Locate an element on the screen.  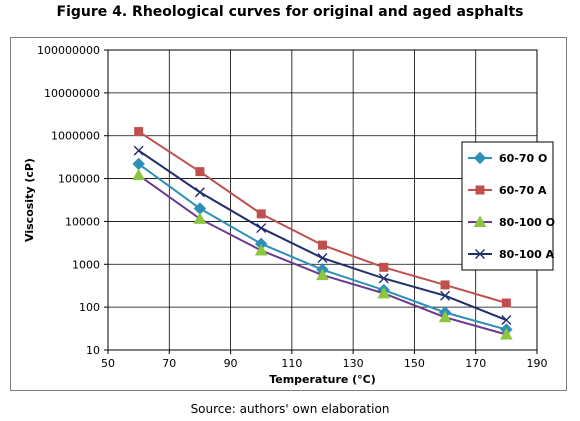
y-tick-label: 1000000 is located at coordinates (75, 136).